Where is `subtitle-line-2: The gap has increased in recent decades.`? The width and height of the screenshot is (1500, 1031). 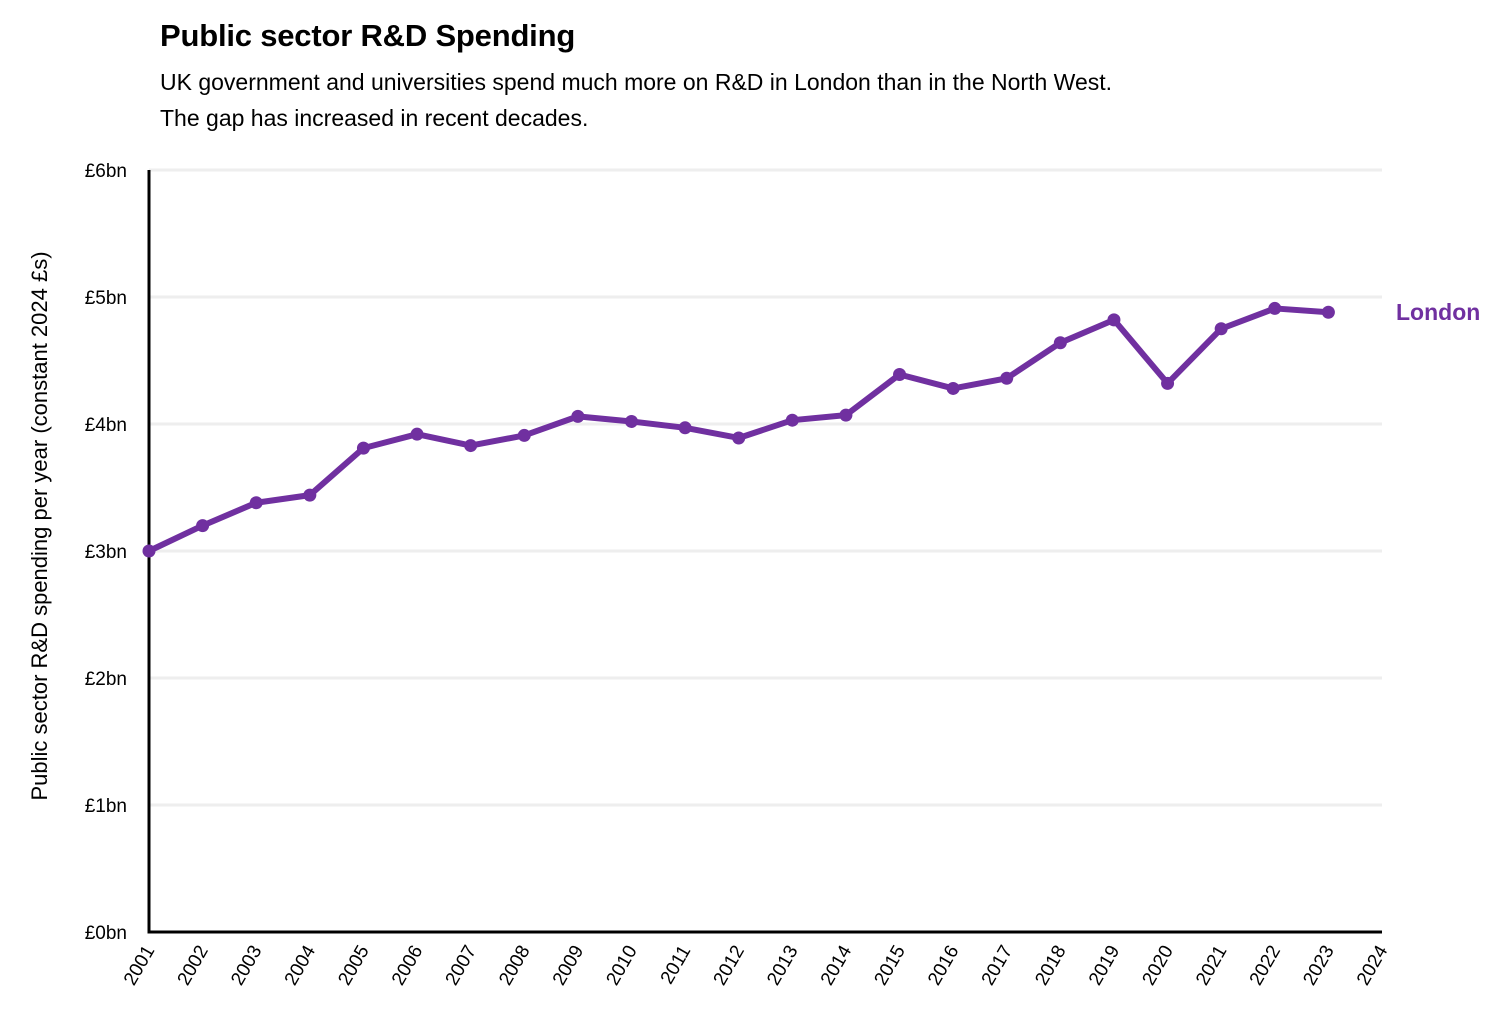
subtitle-line-2: The gap has increased in recent decades. is located at coordinates (374, 118).